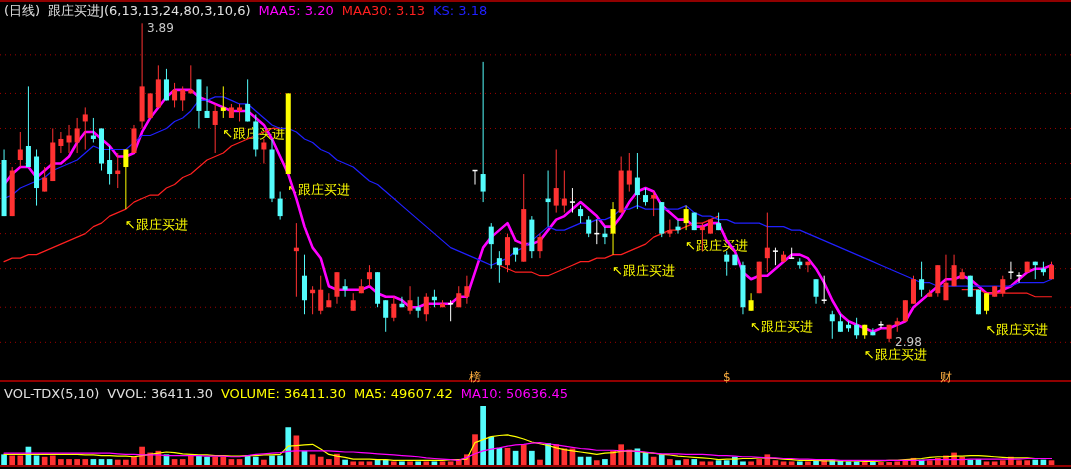 This screenshot has height=469, width=1071. I want to click on x-tick-label: $, so click(726, 376).